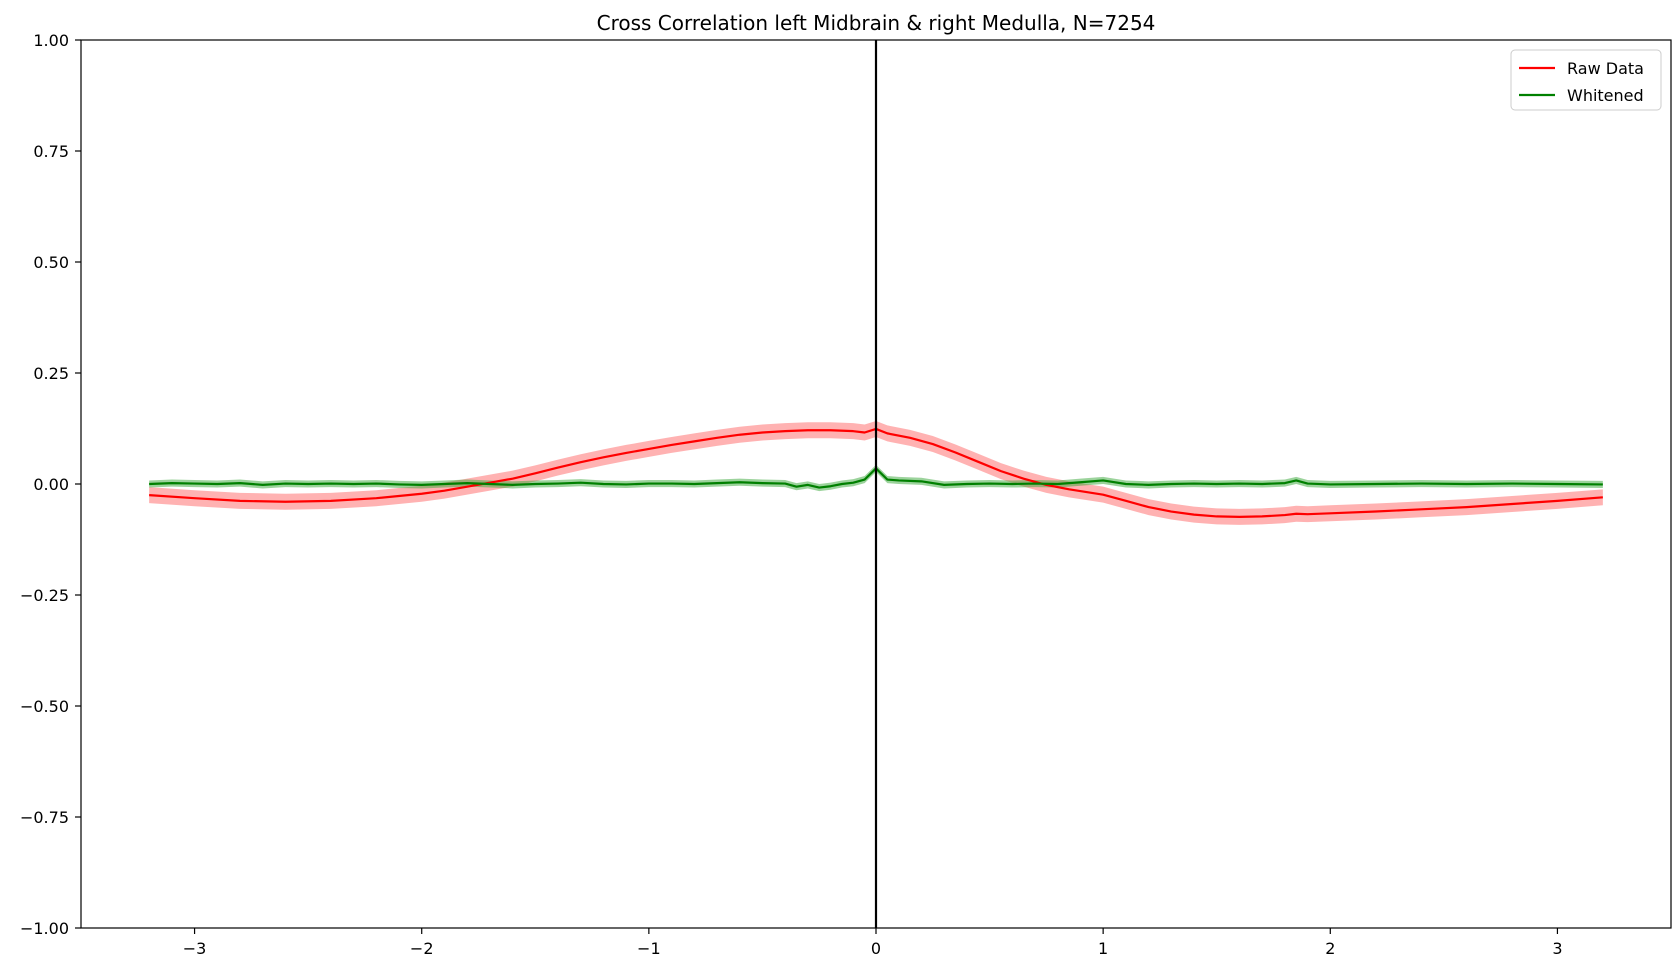 The height and width of the screenshot is (969, 1679). What do you see at coordinates (876, 478) in the screenshot?
I see `series-line-whitened` at bounding box center [876, 478].